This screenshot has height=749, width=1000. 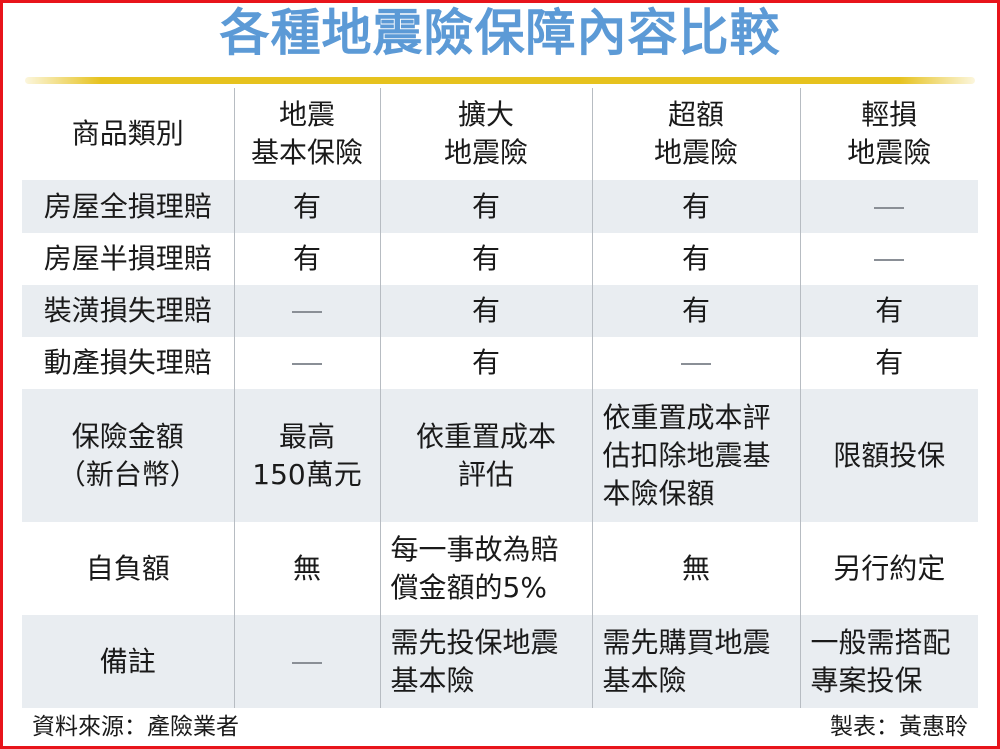 I want to click on table-cell: 最高 150萬元, so click(x=306, y=455).